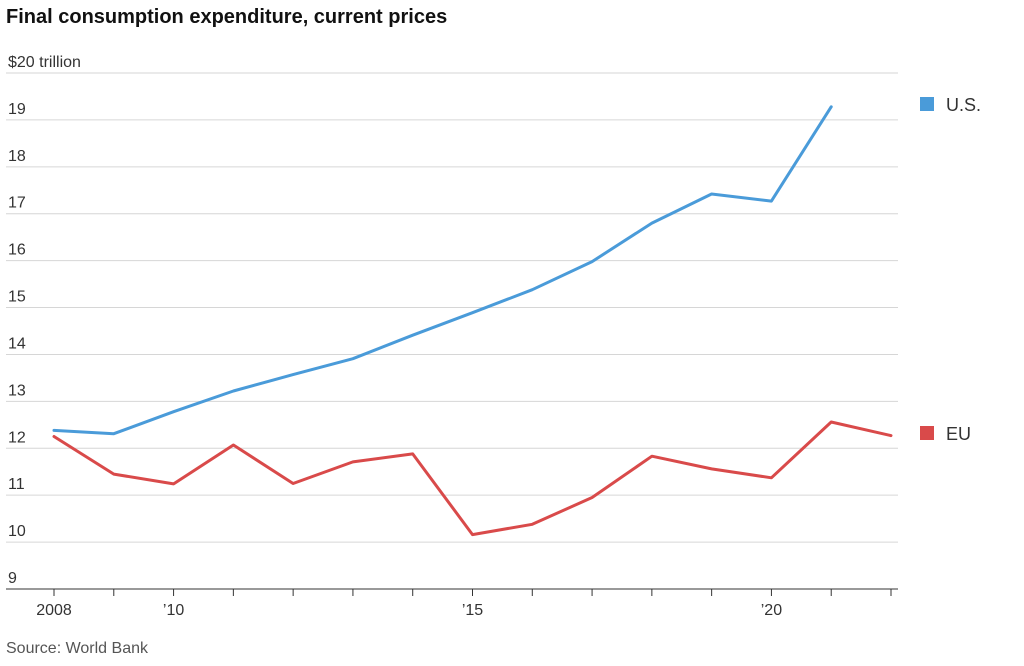  I want to click on y-tick-label-11: 11, so click(16, 484).